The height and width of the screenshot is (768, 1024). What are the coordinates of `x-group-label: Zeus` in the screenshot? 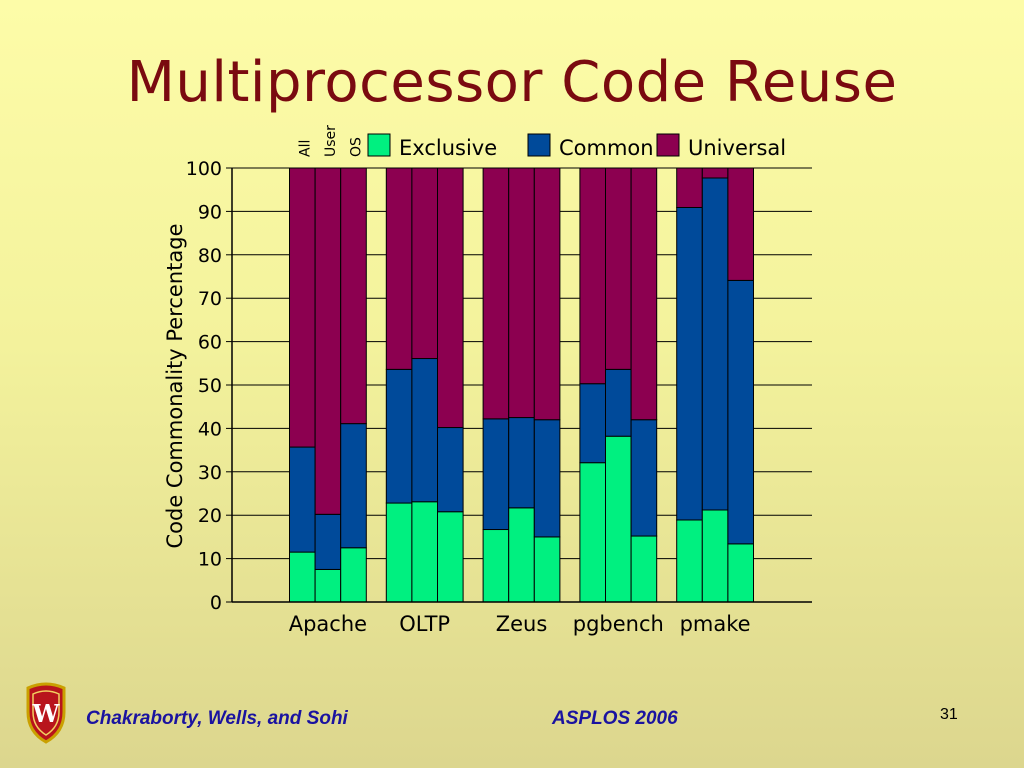 It's located at (522, 624).